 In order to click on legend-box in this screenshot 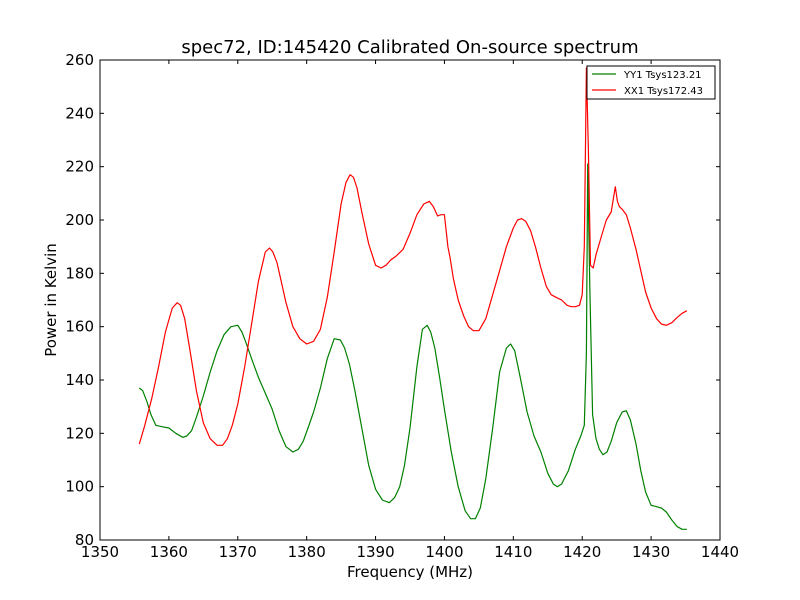, I will do `click(651, 82)`.